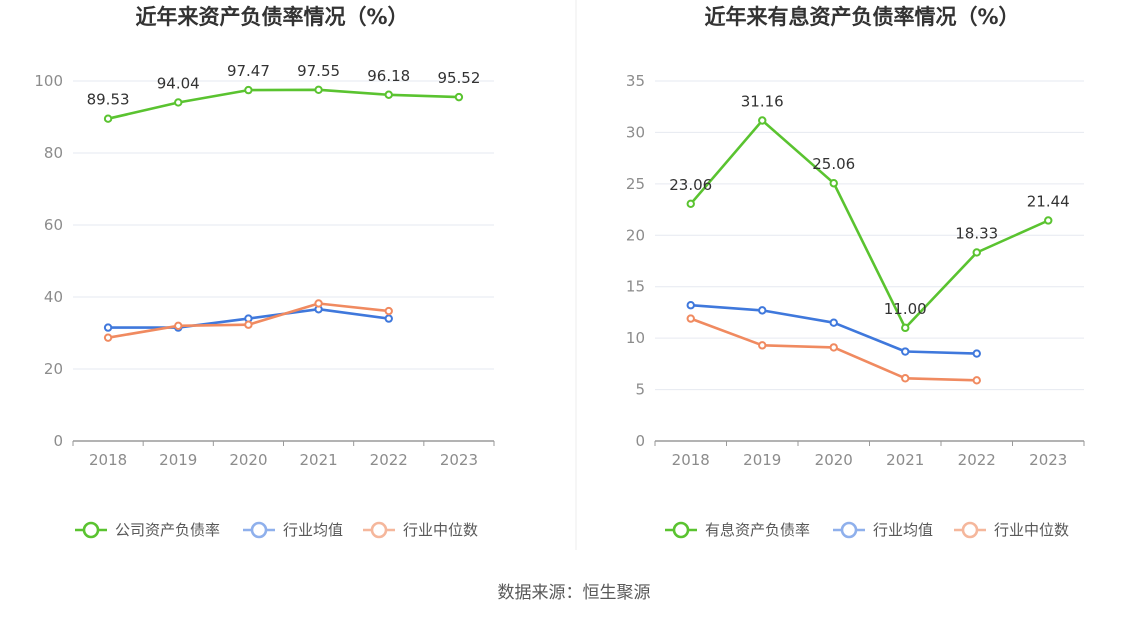 This screenshot has height=619, width=1148. I want to click on y-tick-label: 100, so click(48, 81).